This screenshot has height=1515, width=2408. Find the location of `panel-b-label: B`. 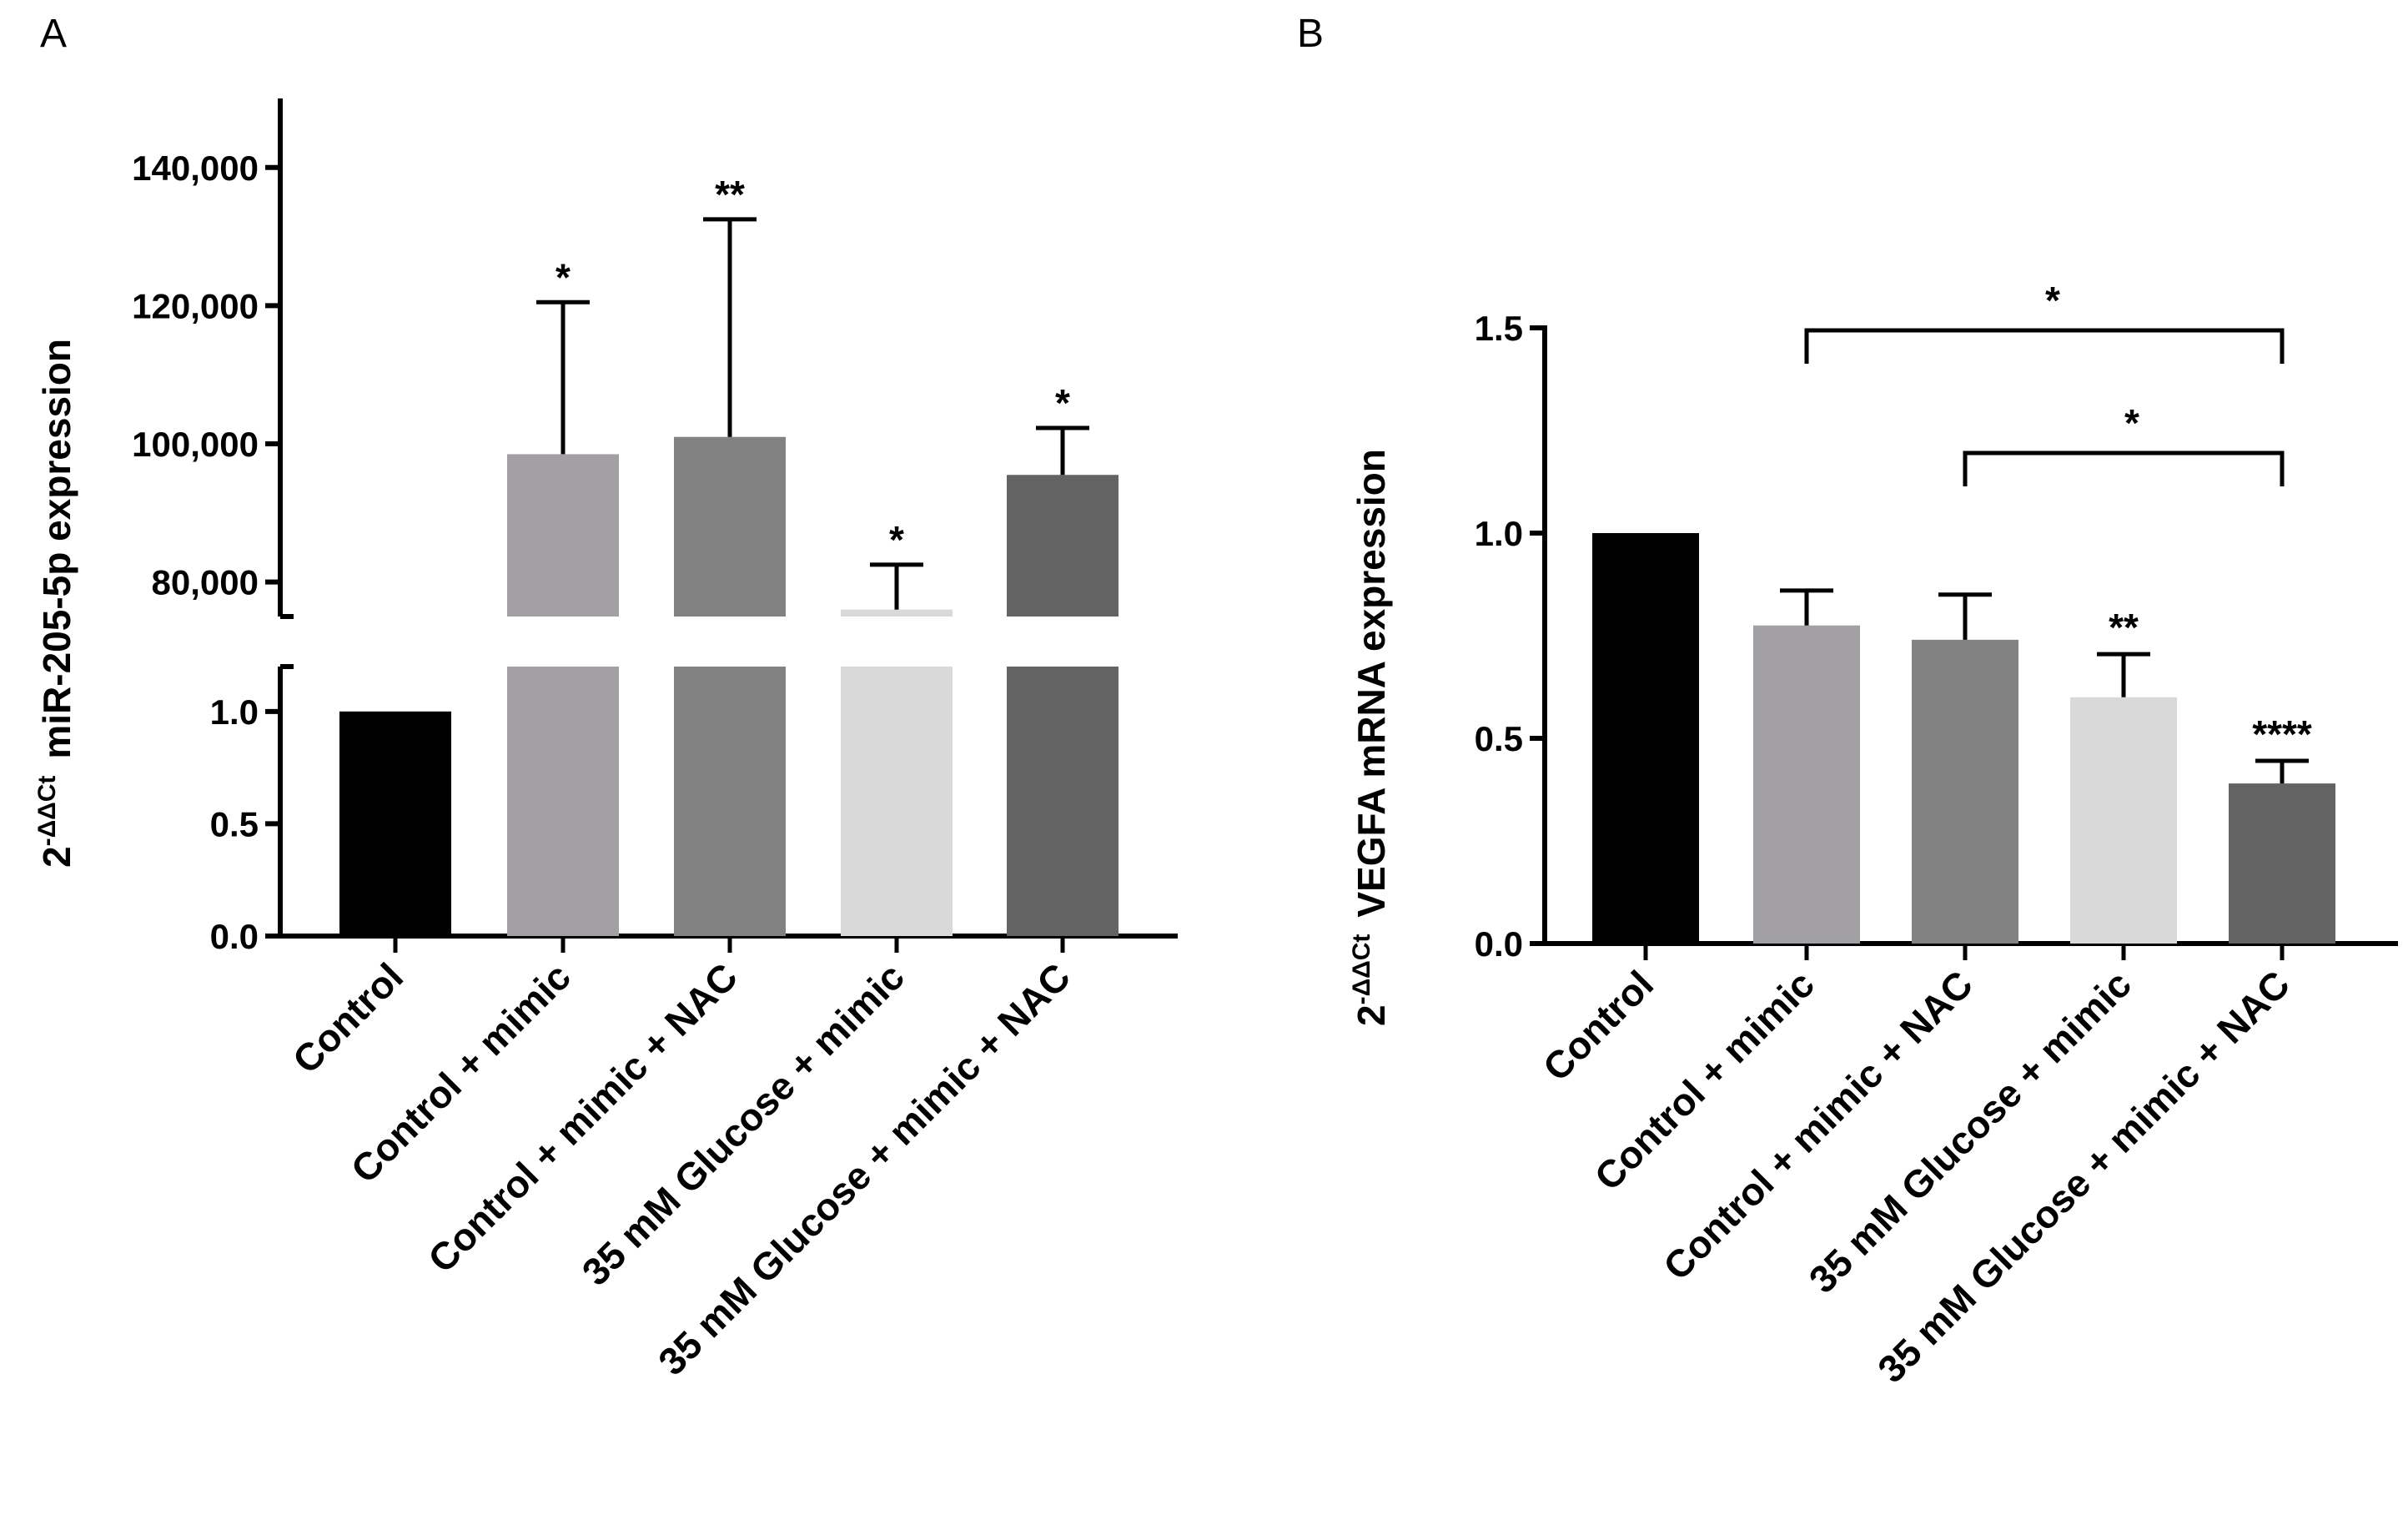

panel-b-label: B is located at coordinates (1310, 34).